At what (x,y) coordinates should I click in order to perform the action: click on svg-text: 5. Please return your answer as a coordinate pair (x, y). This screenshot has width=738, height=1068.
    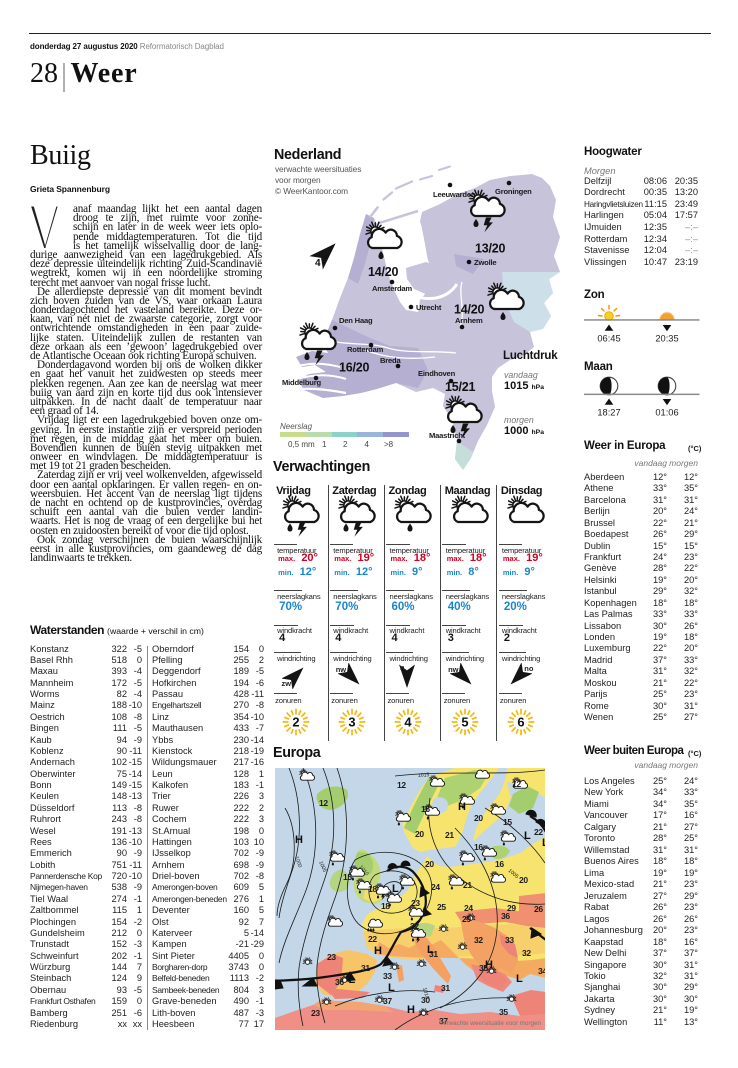
    Looking at the image, I should click on (464, 722).